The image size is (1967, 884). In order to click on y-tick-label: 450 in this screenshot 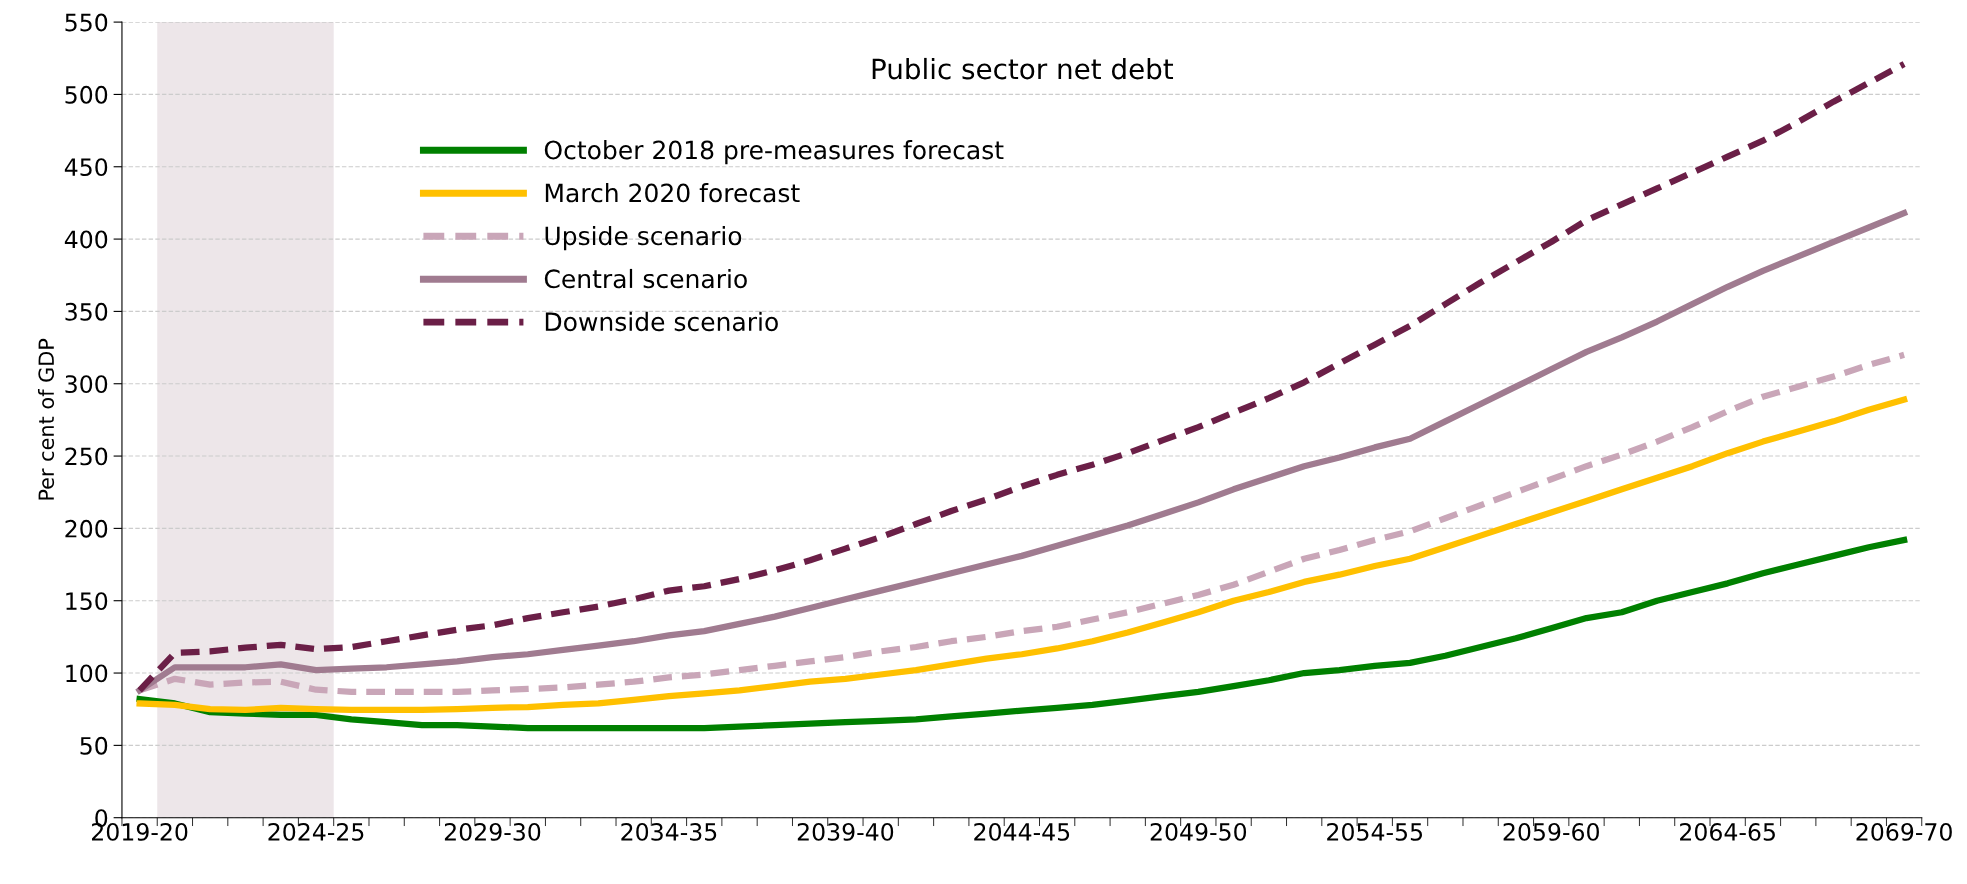, I will do `click(86, 167)`.